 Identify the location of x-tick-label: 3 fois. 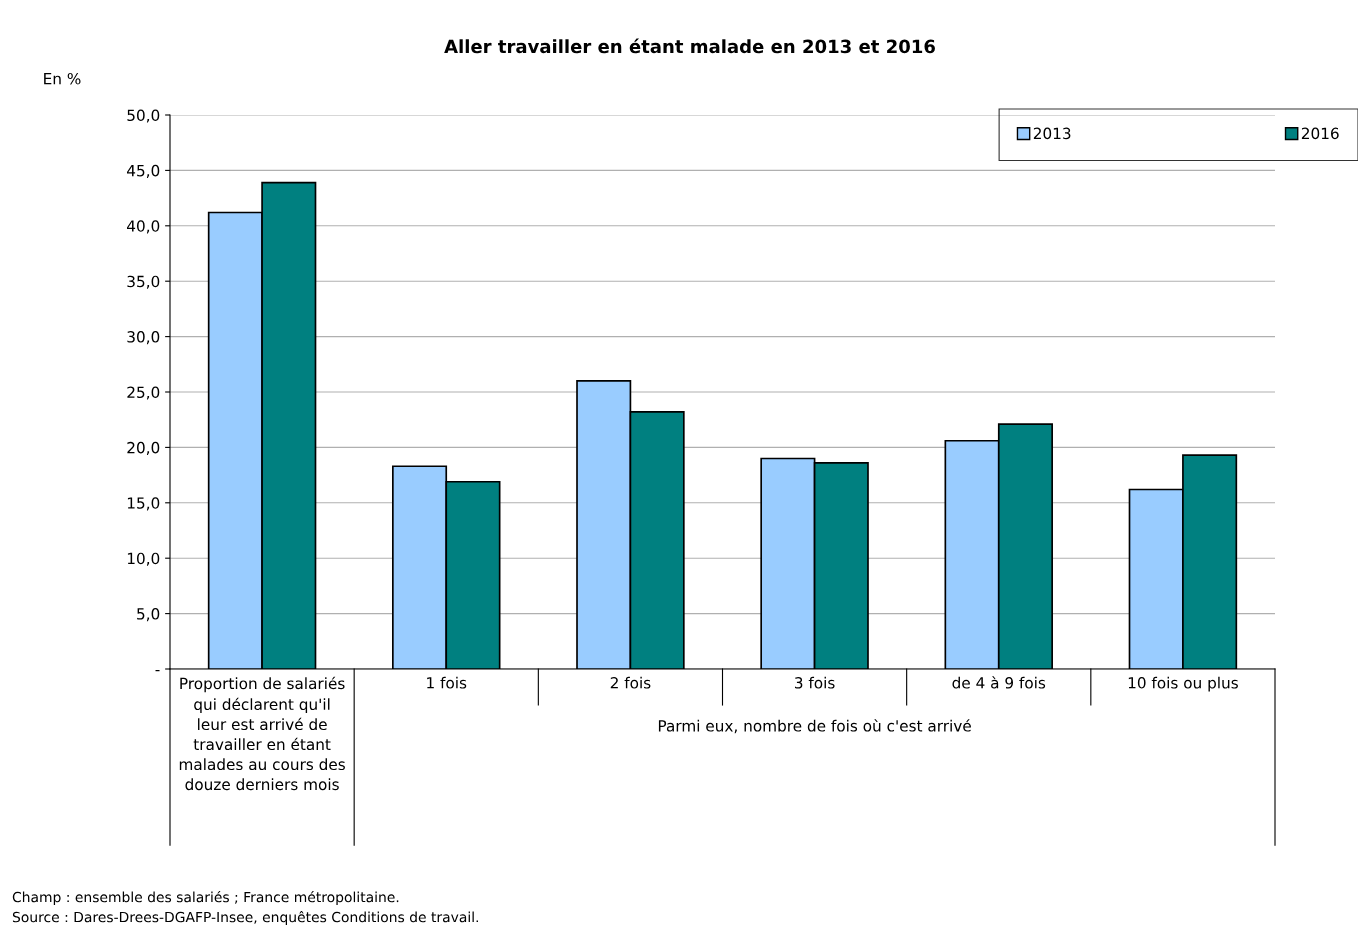
(815, 682).